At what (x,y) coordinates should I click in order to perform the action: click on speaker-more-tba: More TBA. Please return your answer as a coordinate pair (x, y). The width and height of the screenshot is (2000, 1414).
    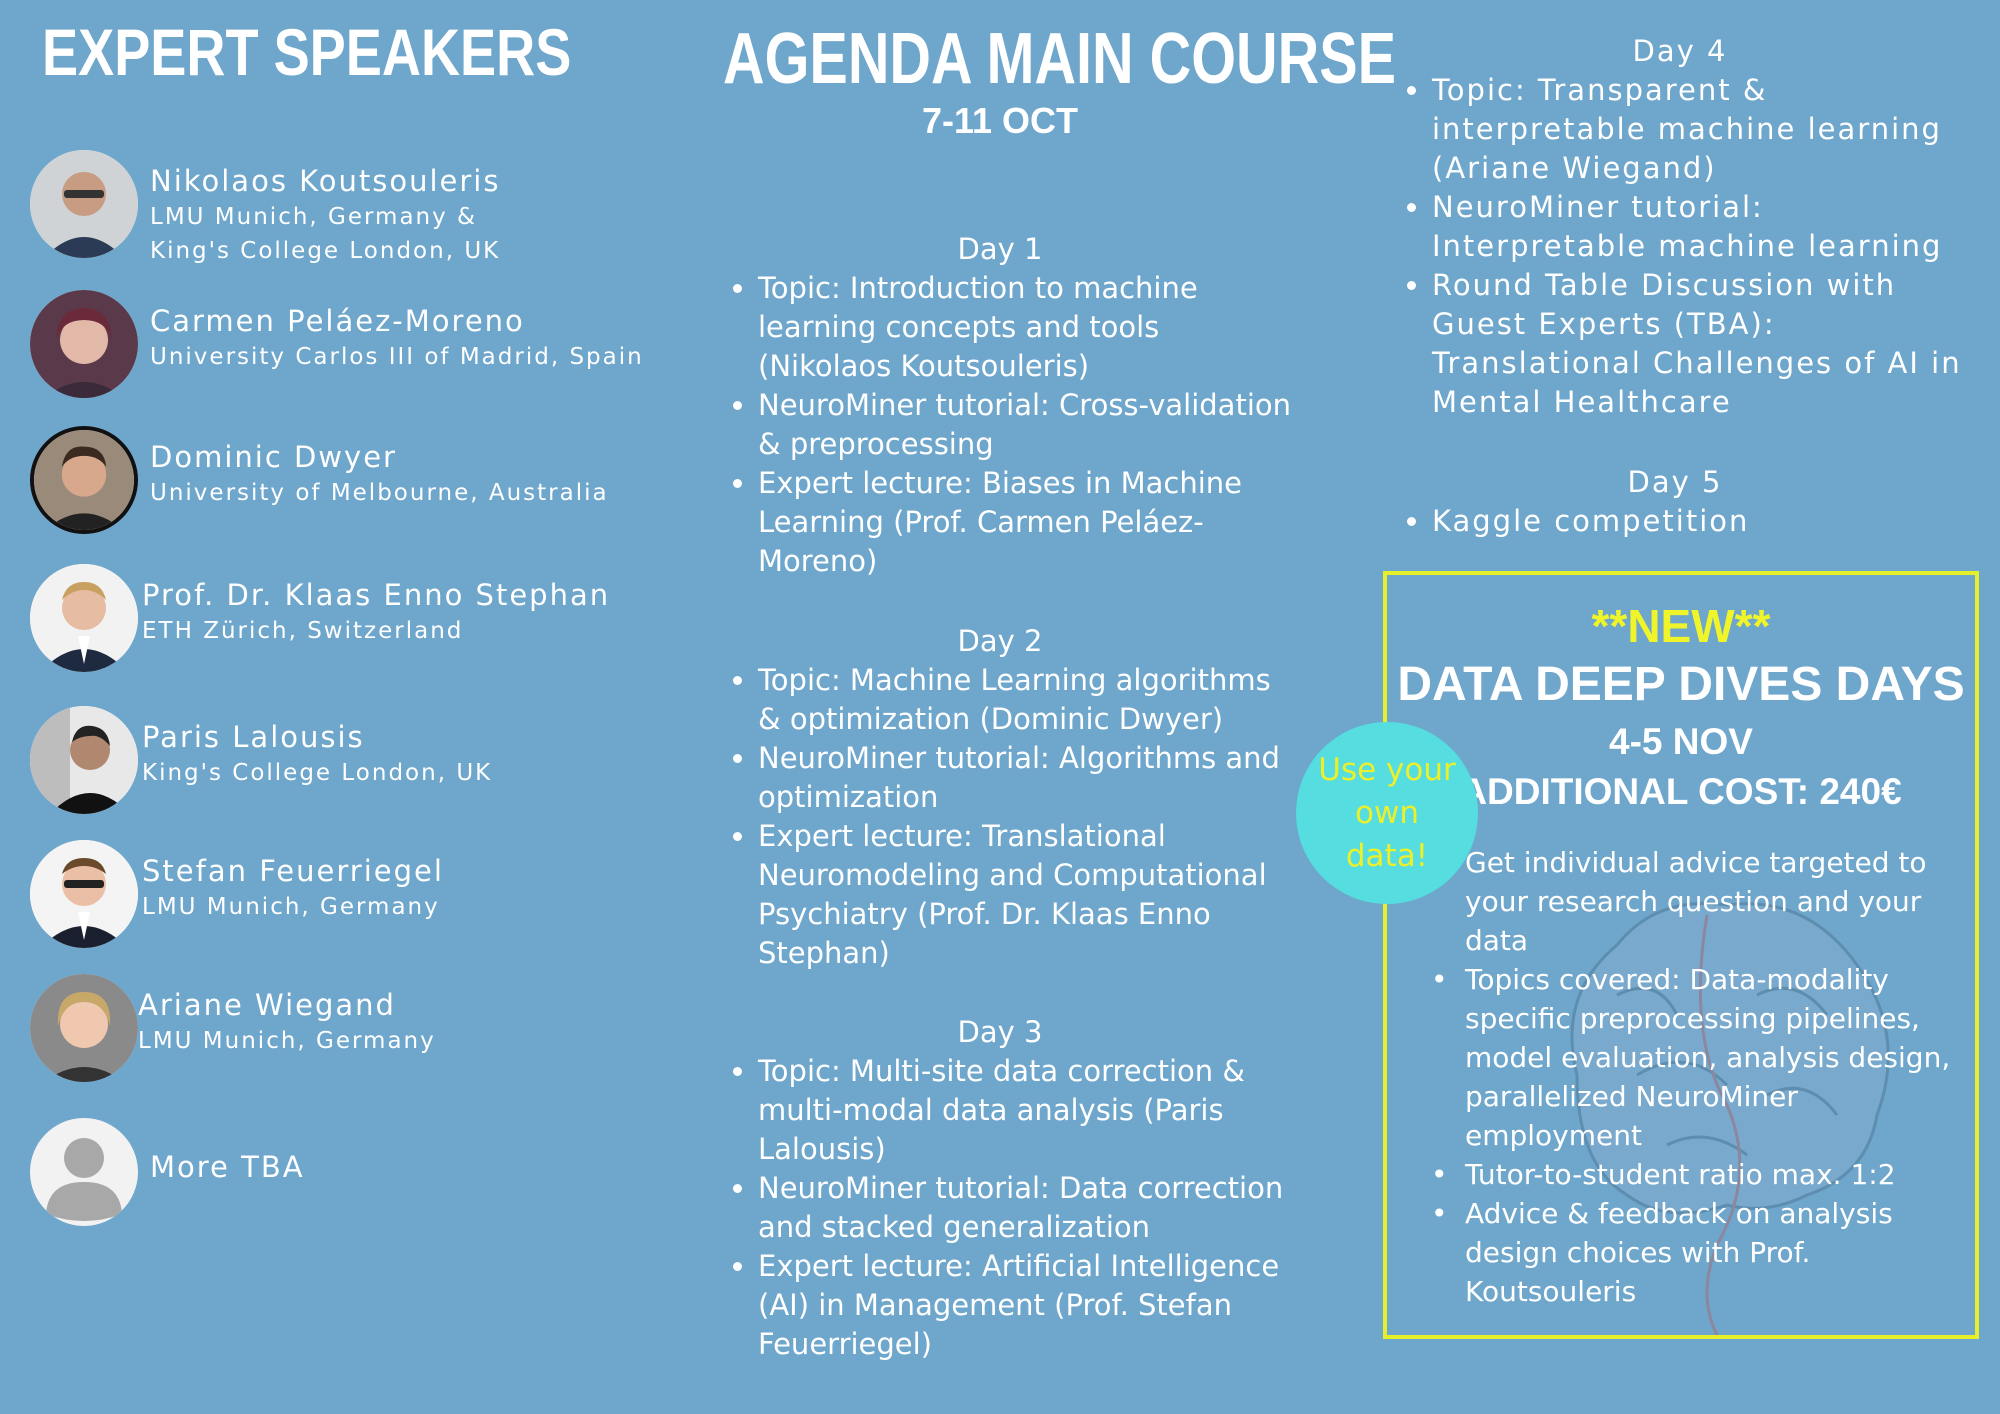
    Looking at the image, I should click on (167, 1172).